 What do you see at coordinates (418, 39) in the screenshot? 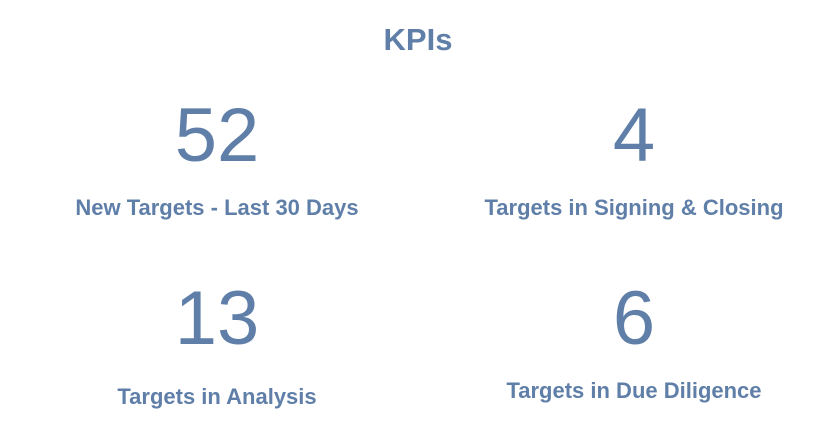
I see `page-title: KPIs` at bounding box center [418, 39].